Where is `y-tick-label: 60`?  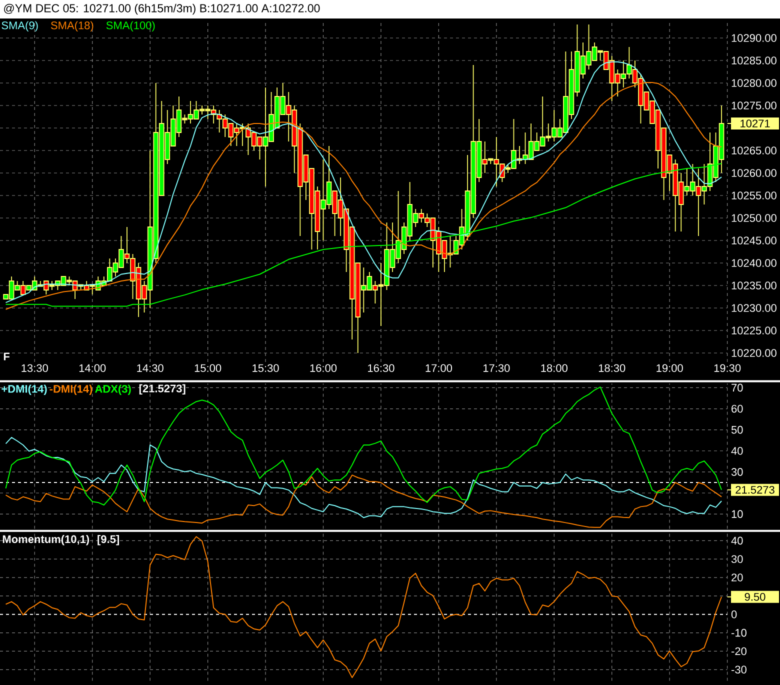
y-tick-label: 60 is located at coordinates (737, 408).